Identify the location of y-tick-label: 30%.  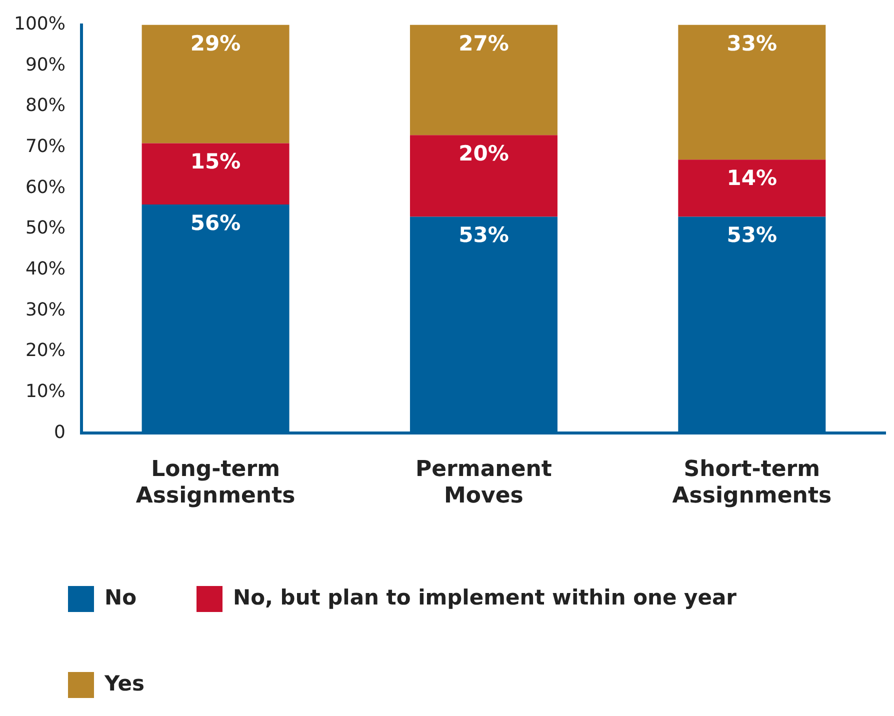
(45, 309).